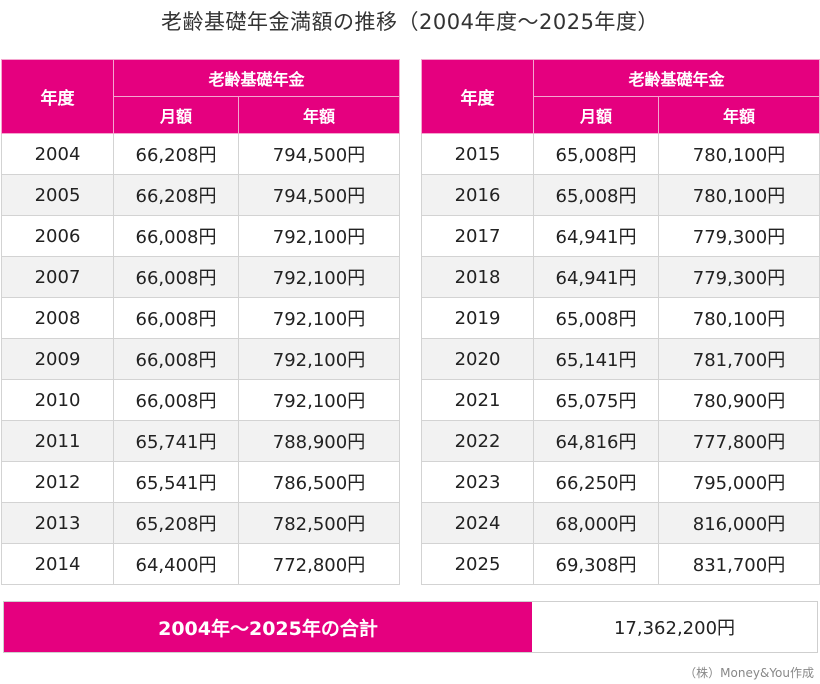  I want to click on year-cell: 2016, so click(477, 195).